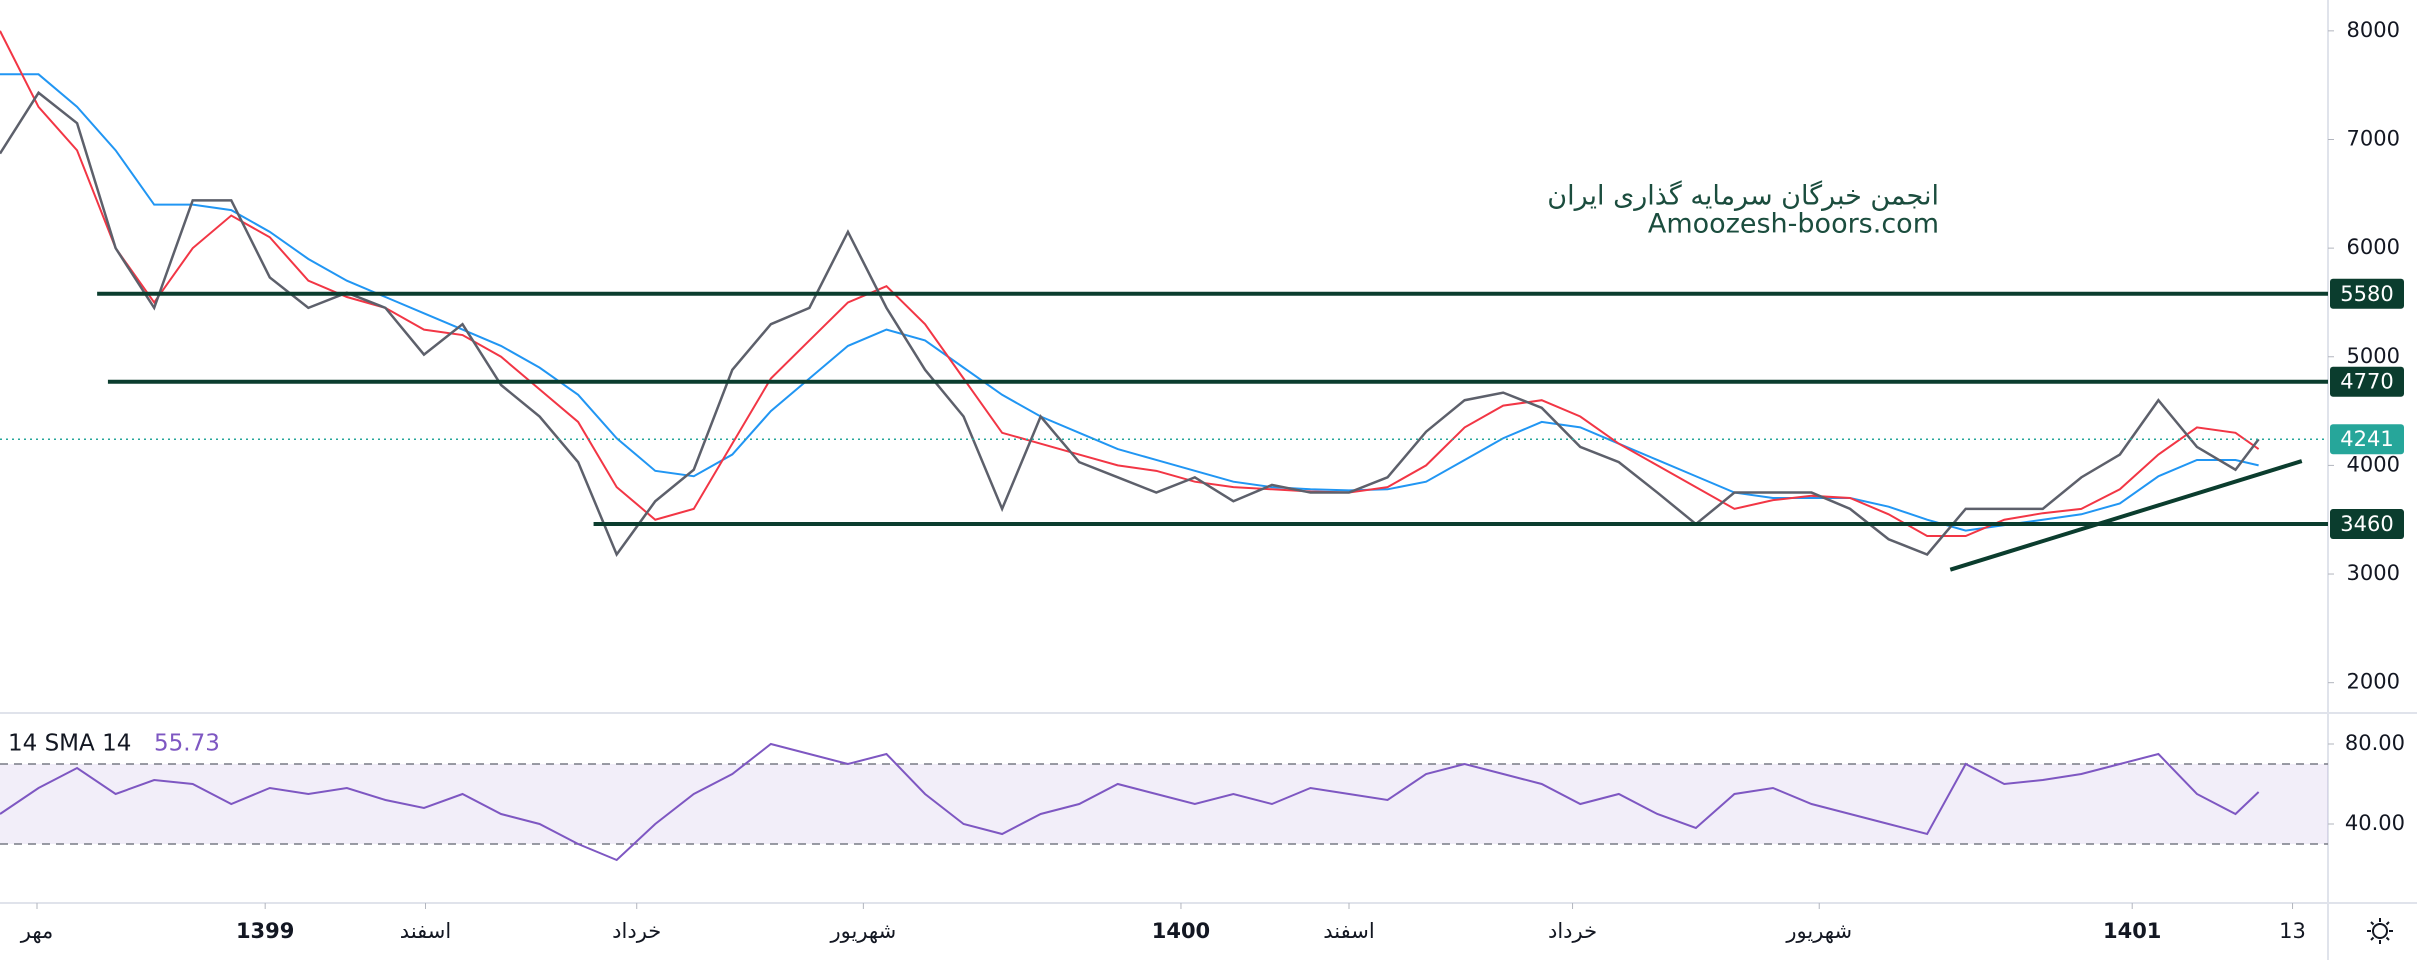 This screenshot has height=960, width=2417. What do you see at coordinates (2126, 515) in the screenshot?
I see `trendline` at bounding box center [2126, 515].